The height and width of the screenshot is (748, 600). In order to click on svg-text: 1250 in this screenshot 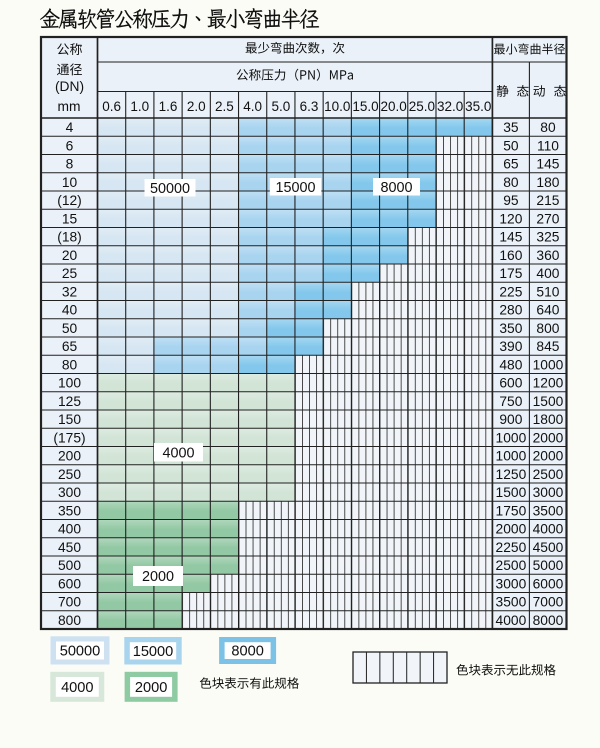, I will do `click(511, 474)`.